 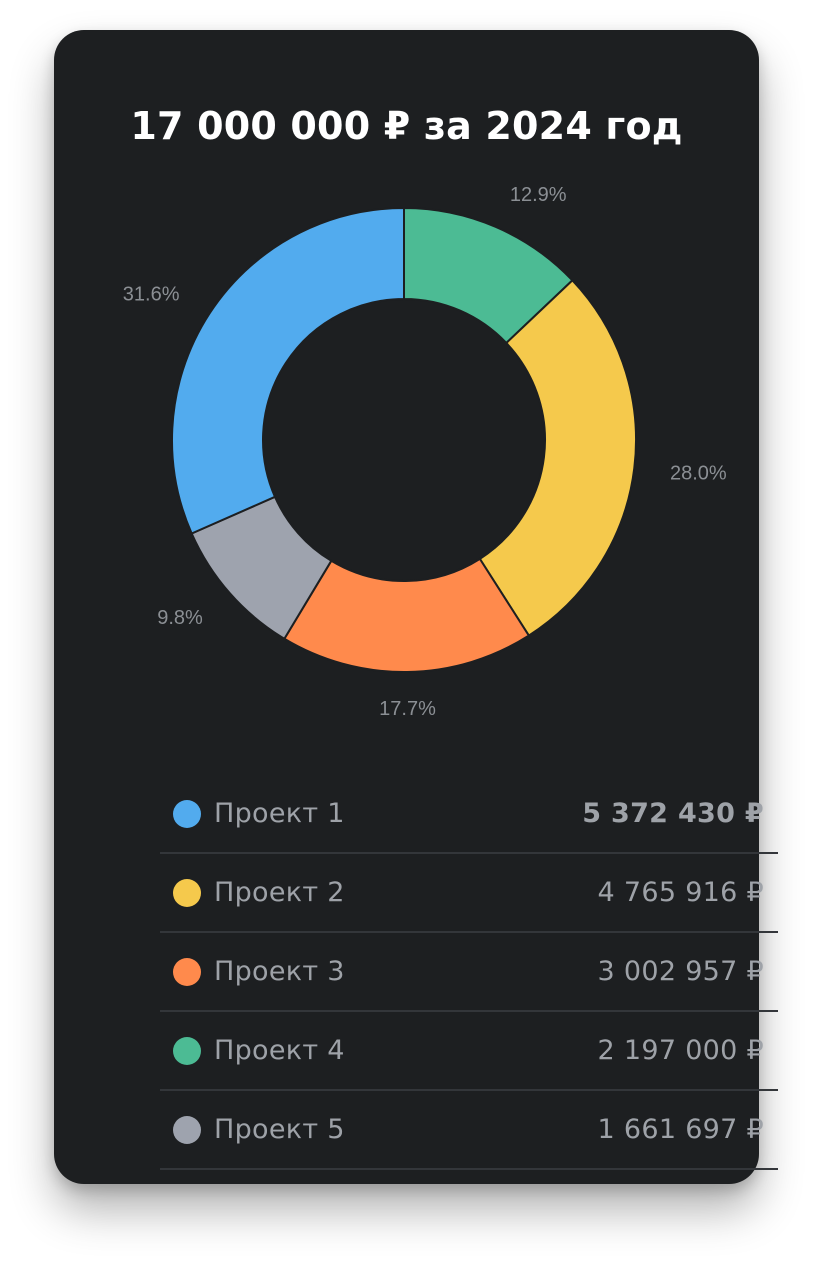 I want to click on percent-label-2: 28.0%, so click(x=698, y=474).